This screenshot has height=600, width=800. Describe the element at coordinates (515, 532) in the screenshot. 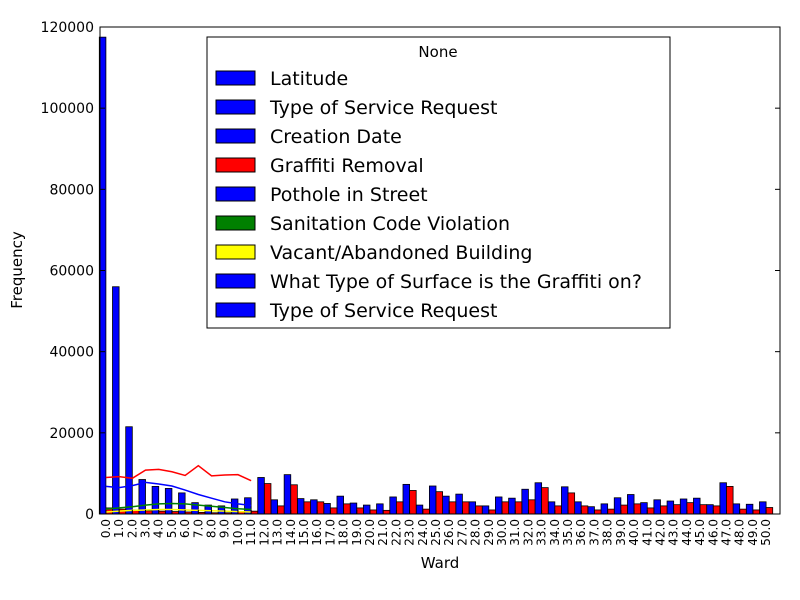

I see `x-tick-label: 31.0` at that location.